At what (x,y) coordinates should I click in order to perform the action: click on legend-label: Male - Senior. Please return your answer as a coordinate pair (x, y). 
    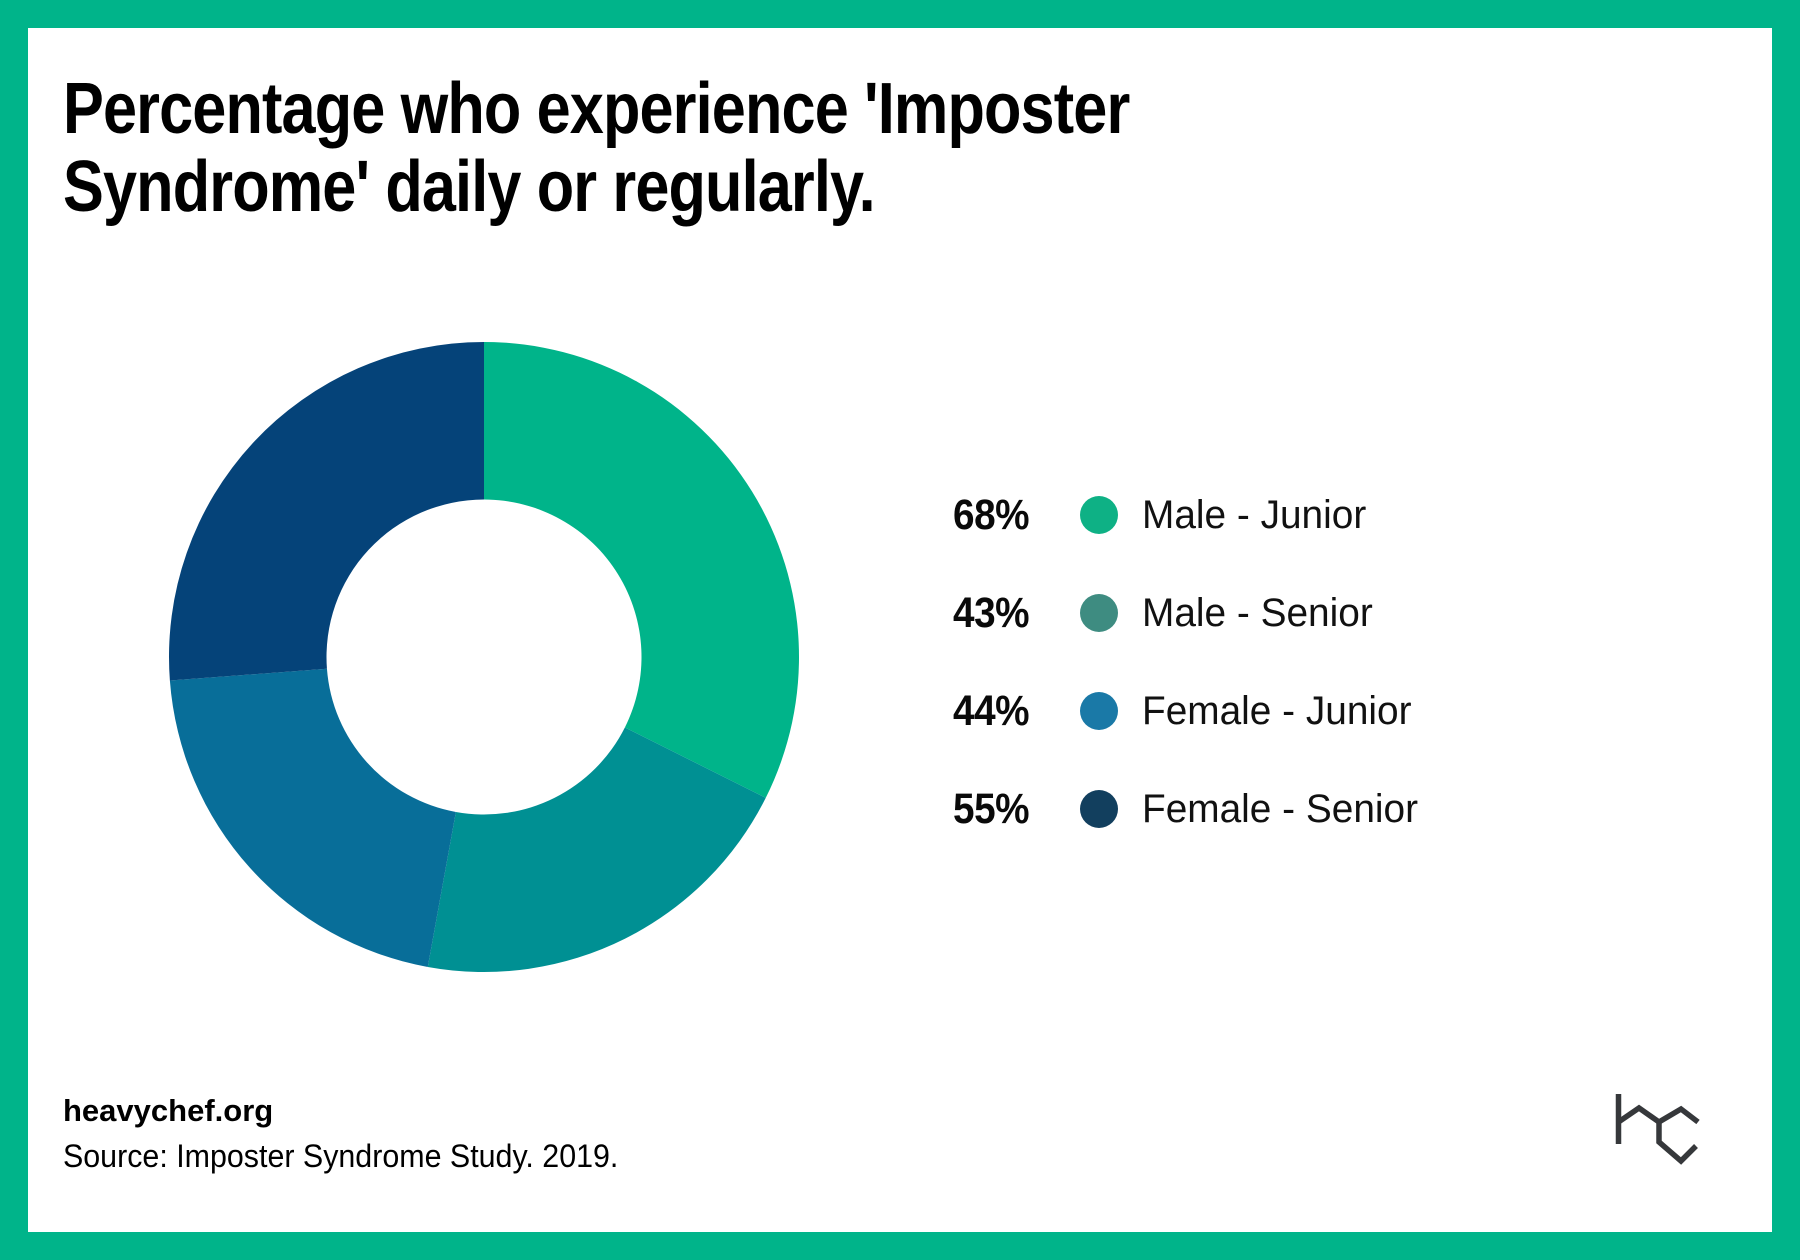
    Looking at the image, I should click on (1257, 612).